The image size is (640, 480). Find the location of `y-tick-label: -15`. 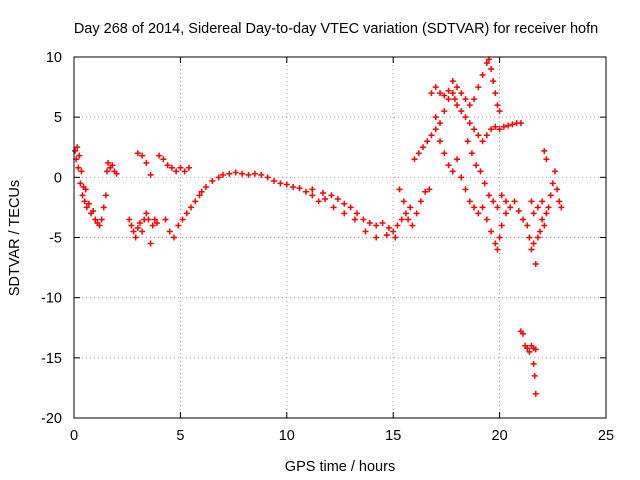

y-tick-label: -15 is located at coordinates (51, 359).